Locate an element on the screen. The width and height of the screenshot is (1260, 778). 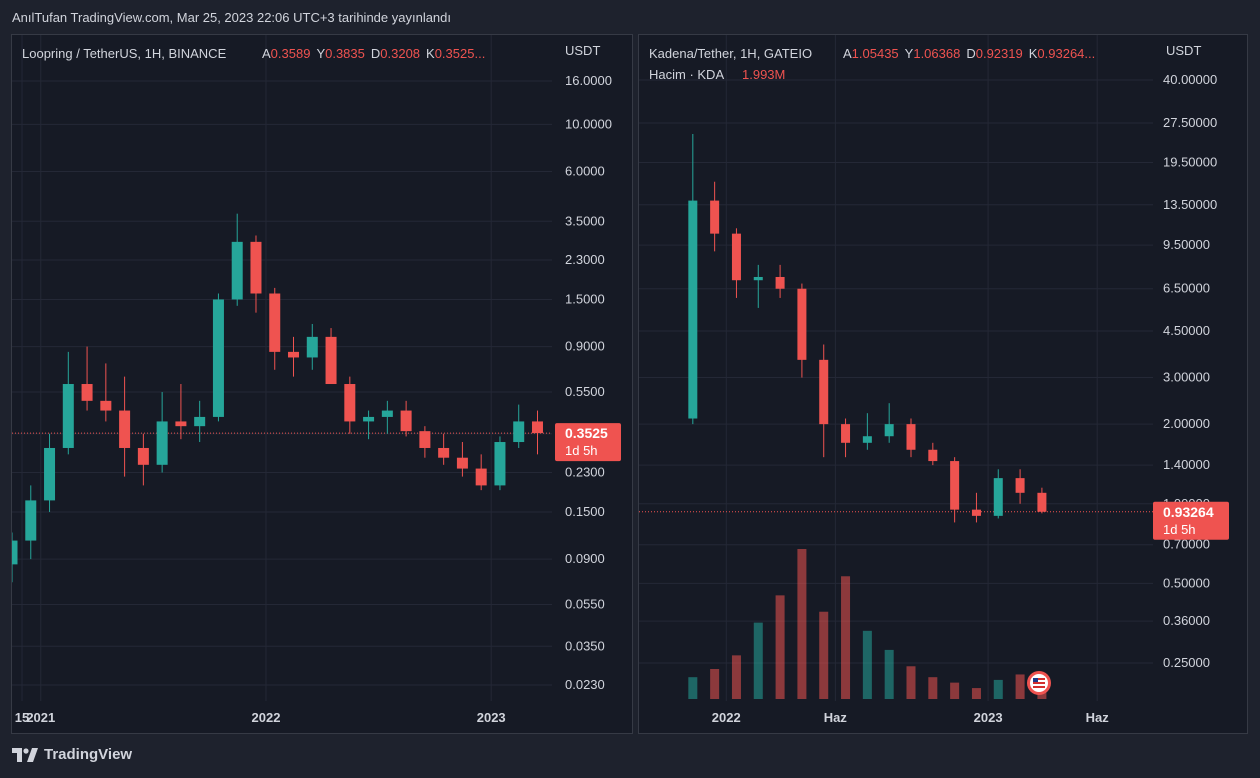
y-tick-label: 6.50000 is located at coordinates (1186, 288).